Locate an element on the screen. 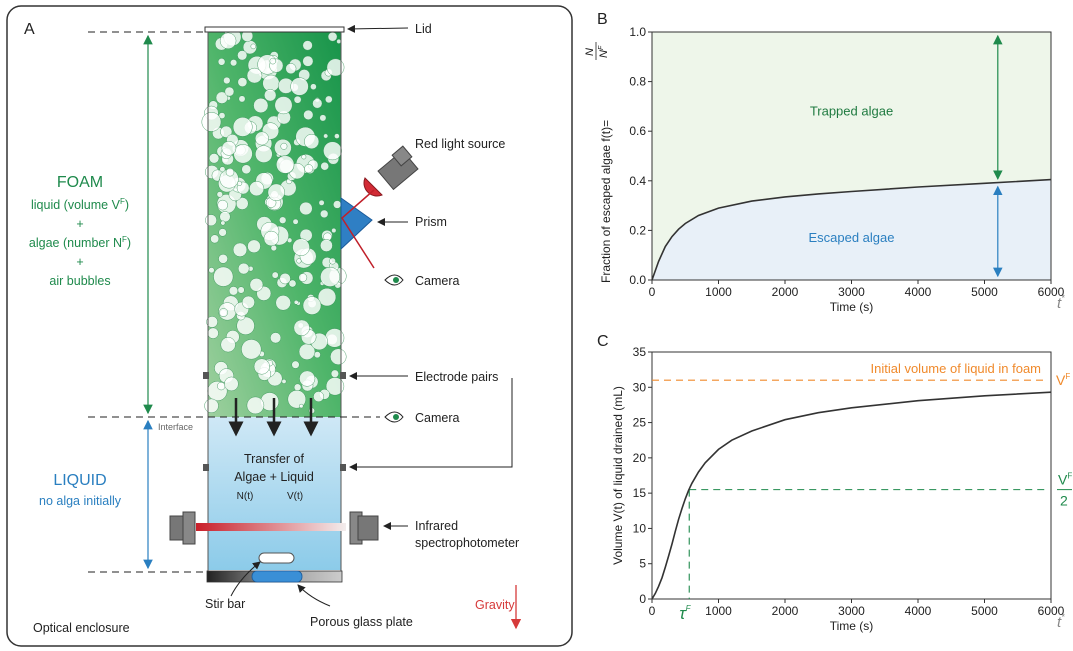  electrode-right-top is located at coordinates (343, 375).